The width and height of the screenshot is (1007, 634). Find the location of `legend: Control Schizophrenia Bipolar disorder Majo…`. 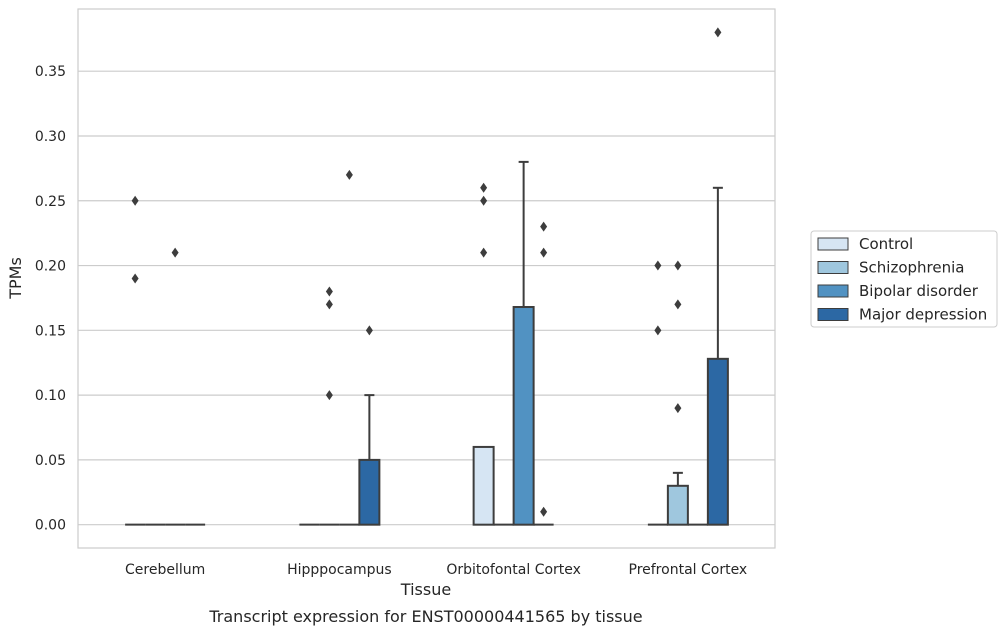

legend: Control Schizophrenia Bipolar disorder Majo… is located at coordinates (904, 279).